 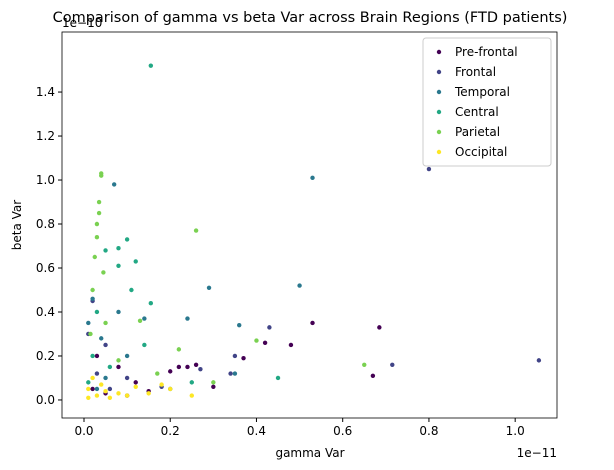 I want to click on y-tick-label: 1.2, so click(x=45, y=136).